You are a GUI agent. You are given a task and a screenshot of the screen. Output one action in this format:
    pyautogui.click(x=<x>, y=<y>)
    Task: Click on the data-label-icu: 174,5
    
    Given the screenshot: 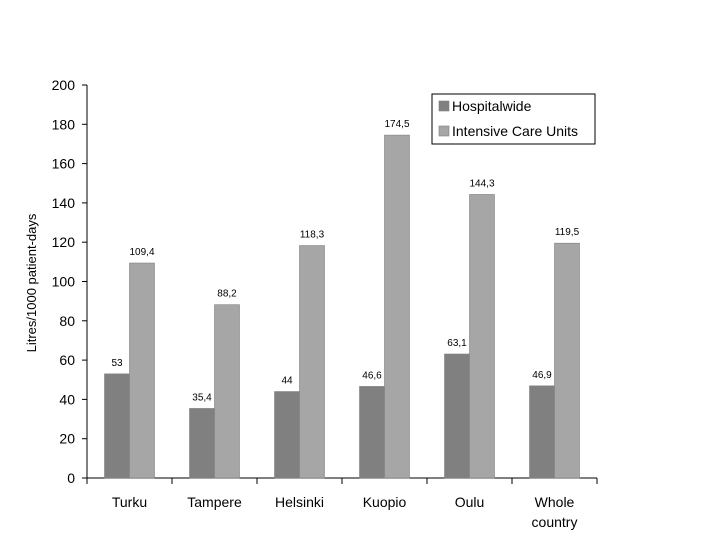 What is the action you would take?
    pyautogui.click(x=396, y=124)
    